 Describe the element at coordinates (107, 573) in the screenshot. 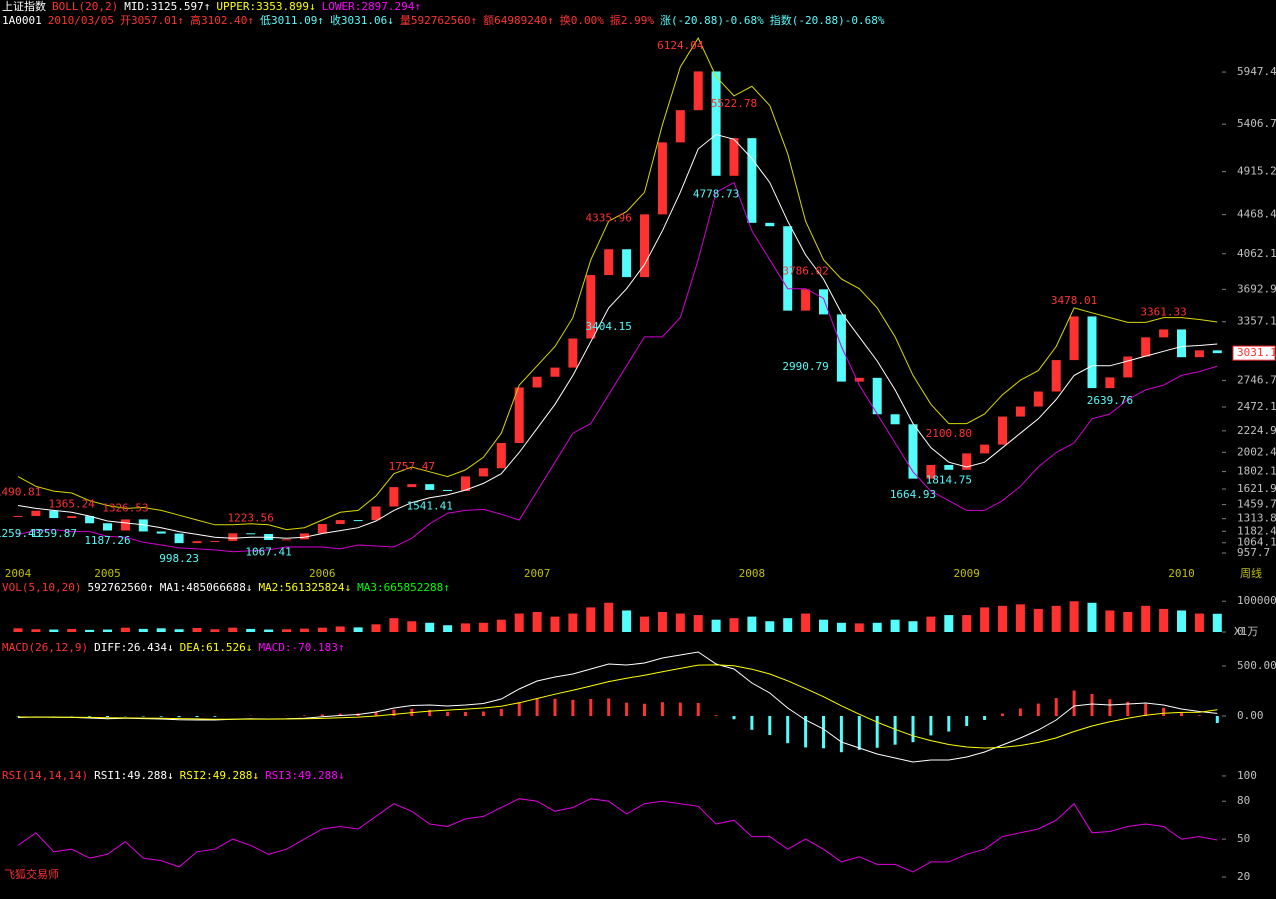

I see `x-tick-label: 2005` at that location.